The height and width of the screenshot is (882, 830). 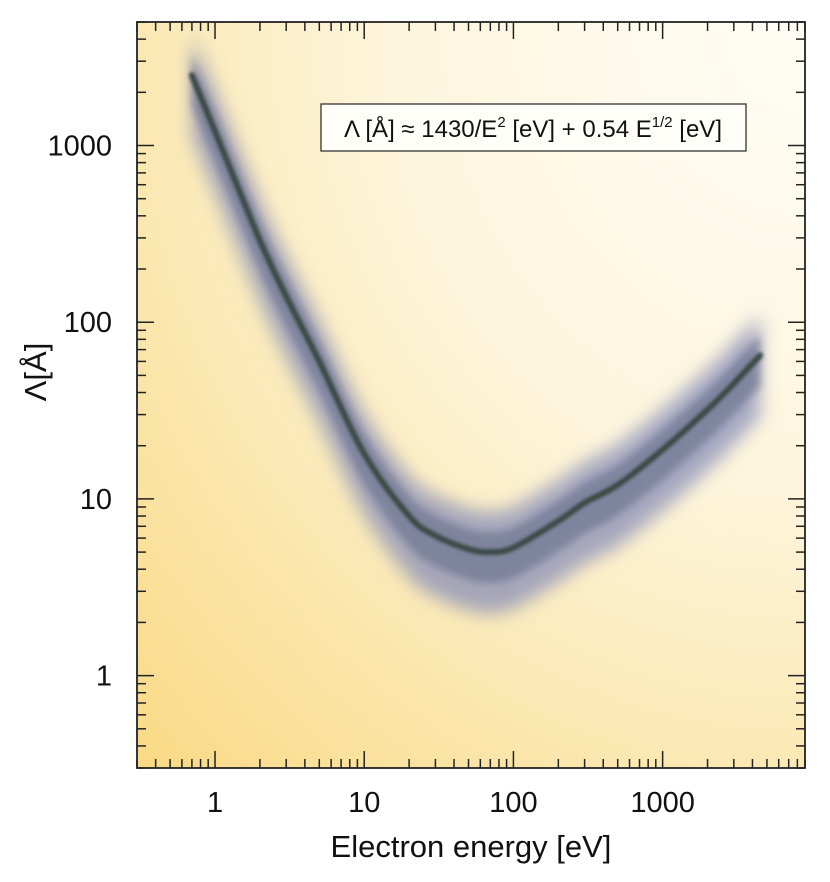 What do you see at coordinates (96, 500) in the screenshot?
I see `y-tick-label: 10` at bounding box center [96, 500].